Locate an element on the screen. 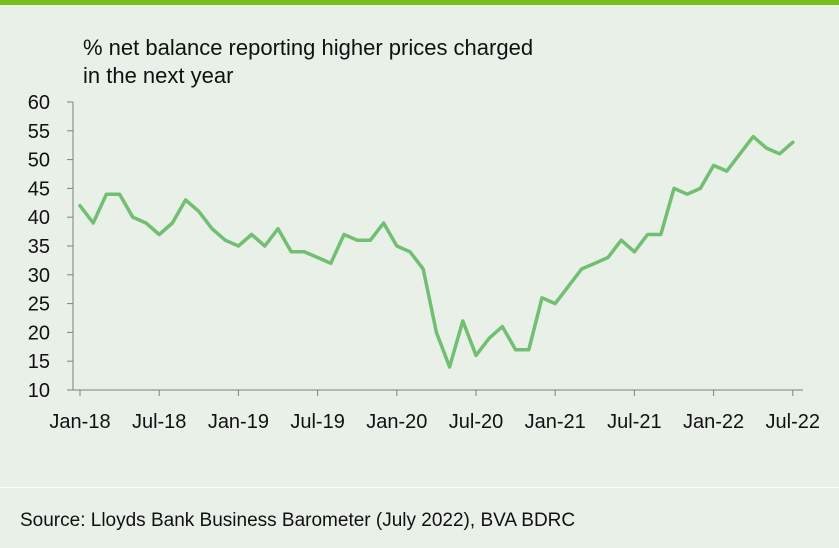  x-tick-label: Jul-19 is located at coordinates (317, 422).